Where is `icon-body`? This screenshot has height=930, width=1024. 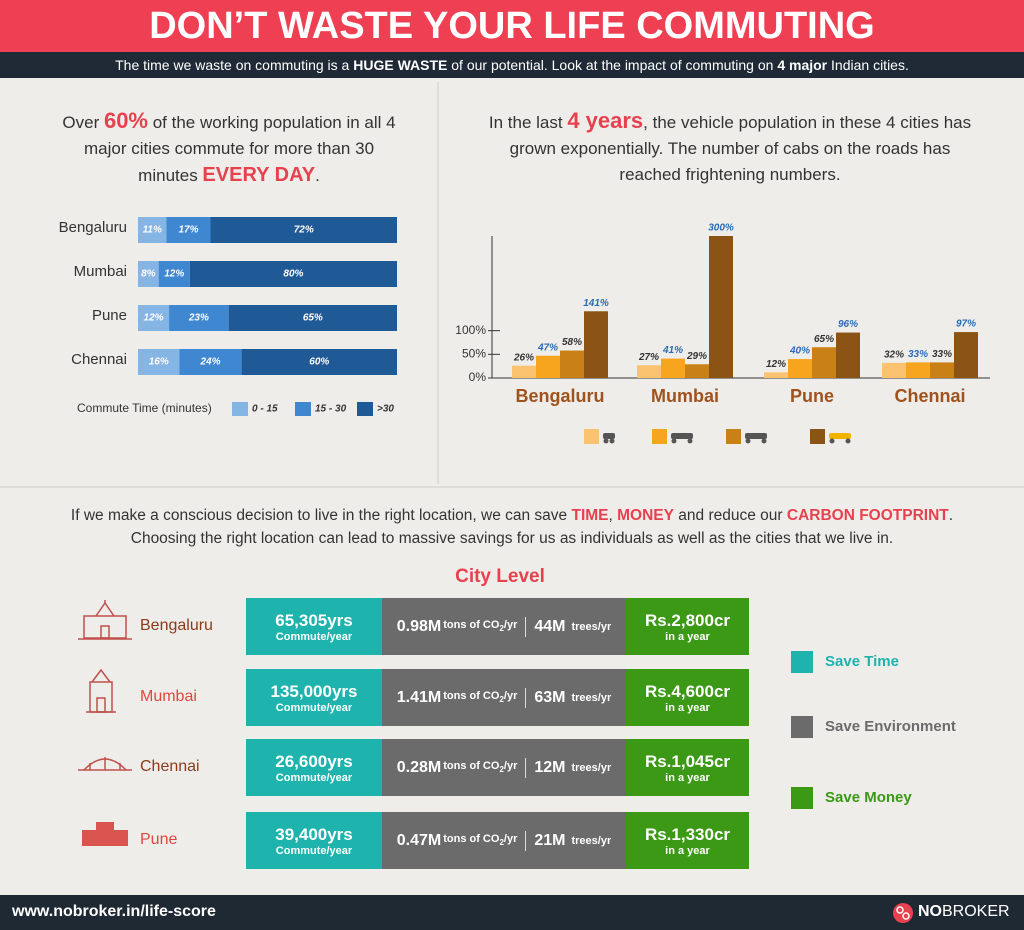
icon-body is located at coordinates (682, 436).